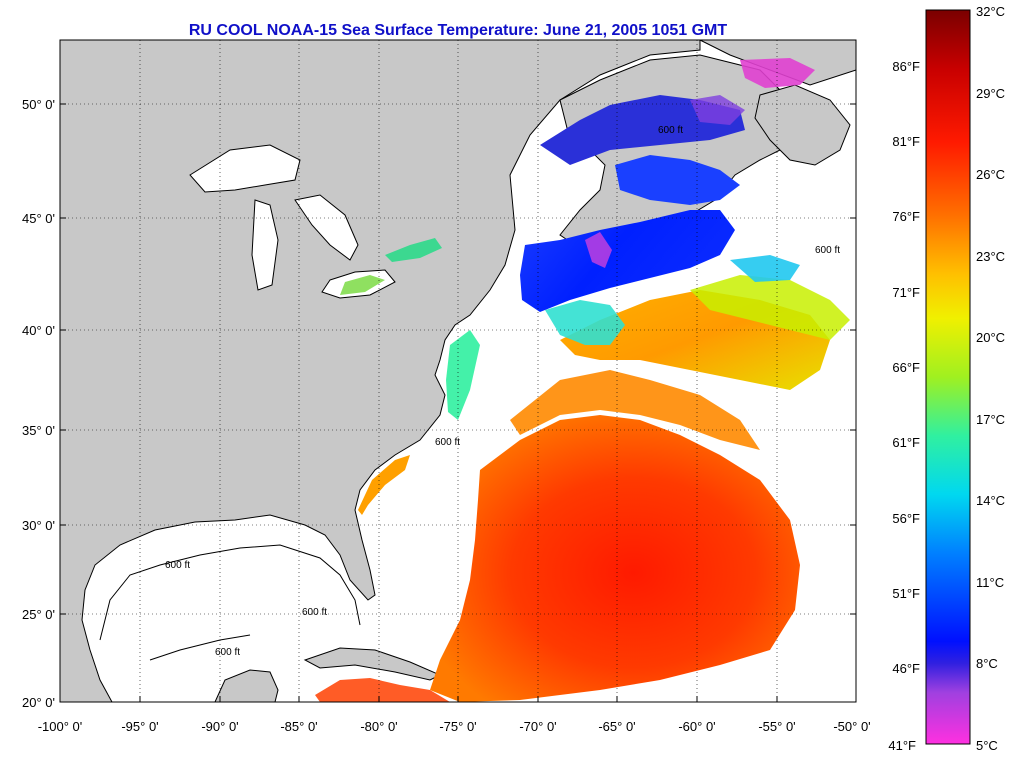  Describe the element at coordinates (635, 410) in the screenshot. I see `sst-orange-band` at that location.